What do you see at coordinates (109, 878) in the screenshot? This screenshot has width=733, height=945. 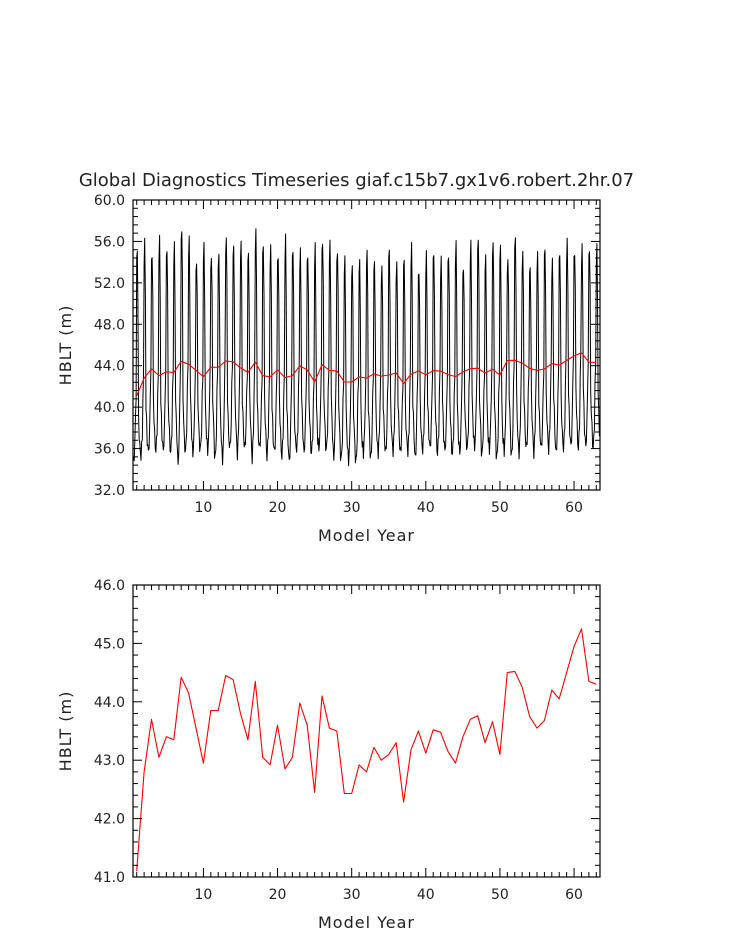 I see `y-tick-label: 41.0` at bounding box center [109, 878].